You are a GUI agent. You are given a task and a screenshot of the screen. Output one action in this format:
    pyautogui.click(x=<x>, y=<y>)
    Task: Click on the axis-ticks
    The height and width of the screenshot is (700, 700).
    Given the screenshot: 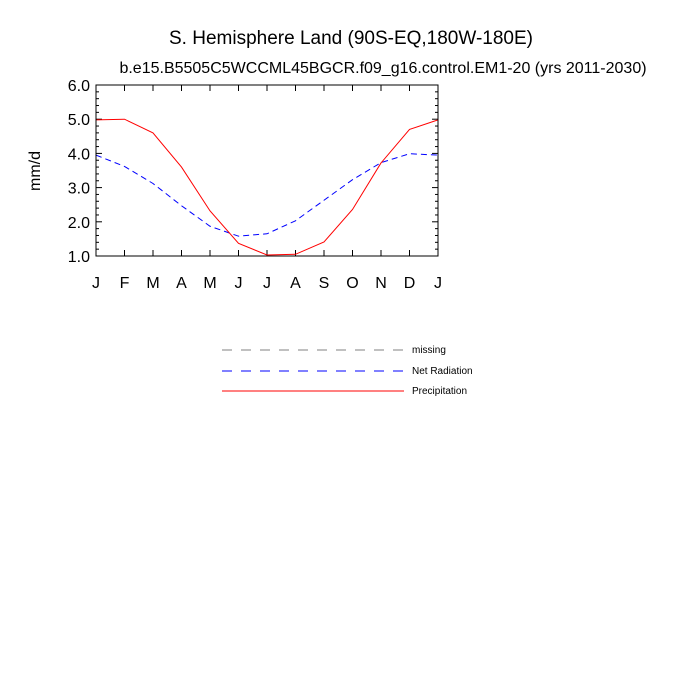 What is the action you would take?
    pyautogui.click(x=267, y=170)
    